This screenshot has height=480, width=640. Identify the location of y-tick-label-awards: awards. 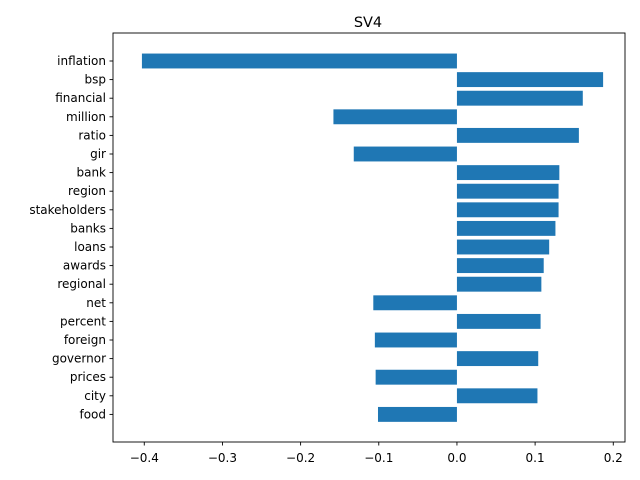
(84, 266).